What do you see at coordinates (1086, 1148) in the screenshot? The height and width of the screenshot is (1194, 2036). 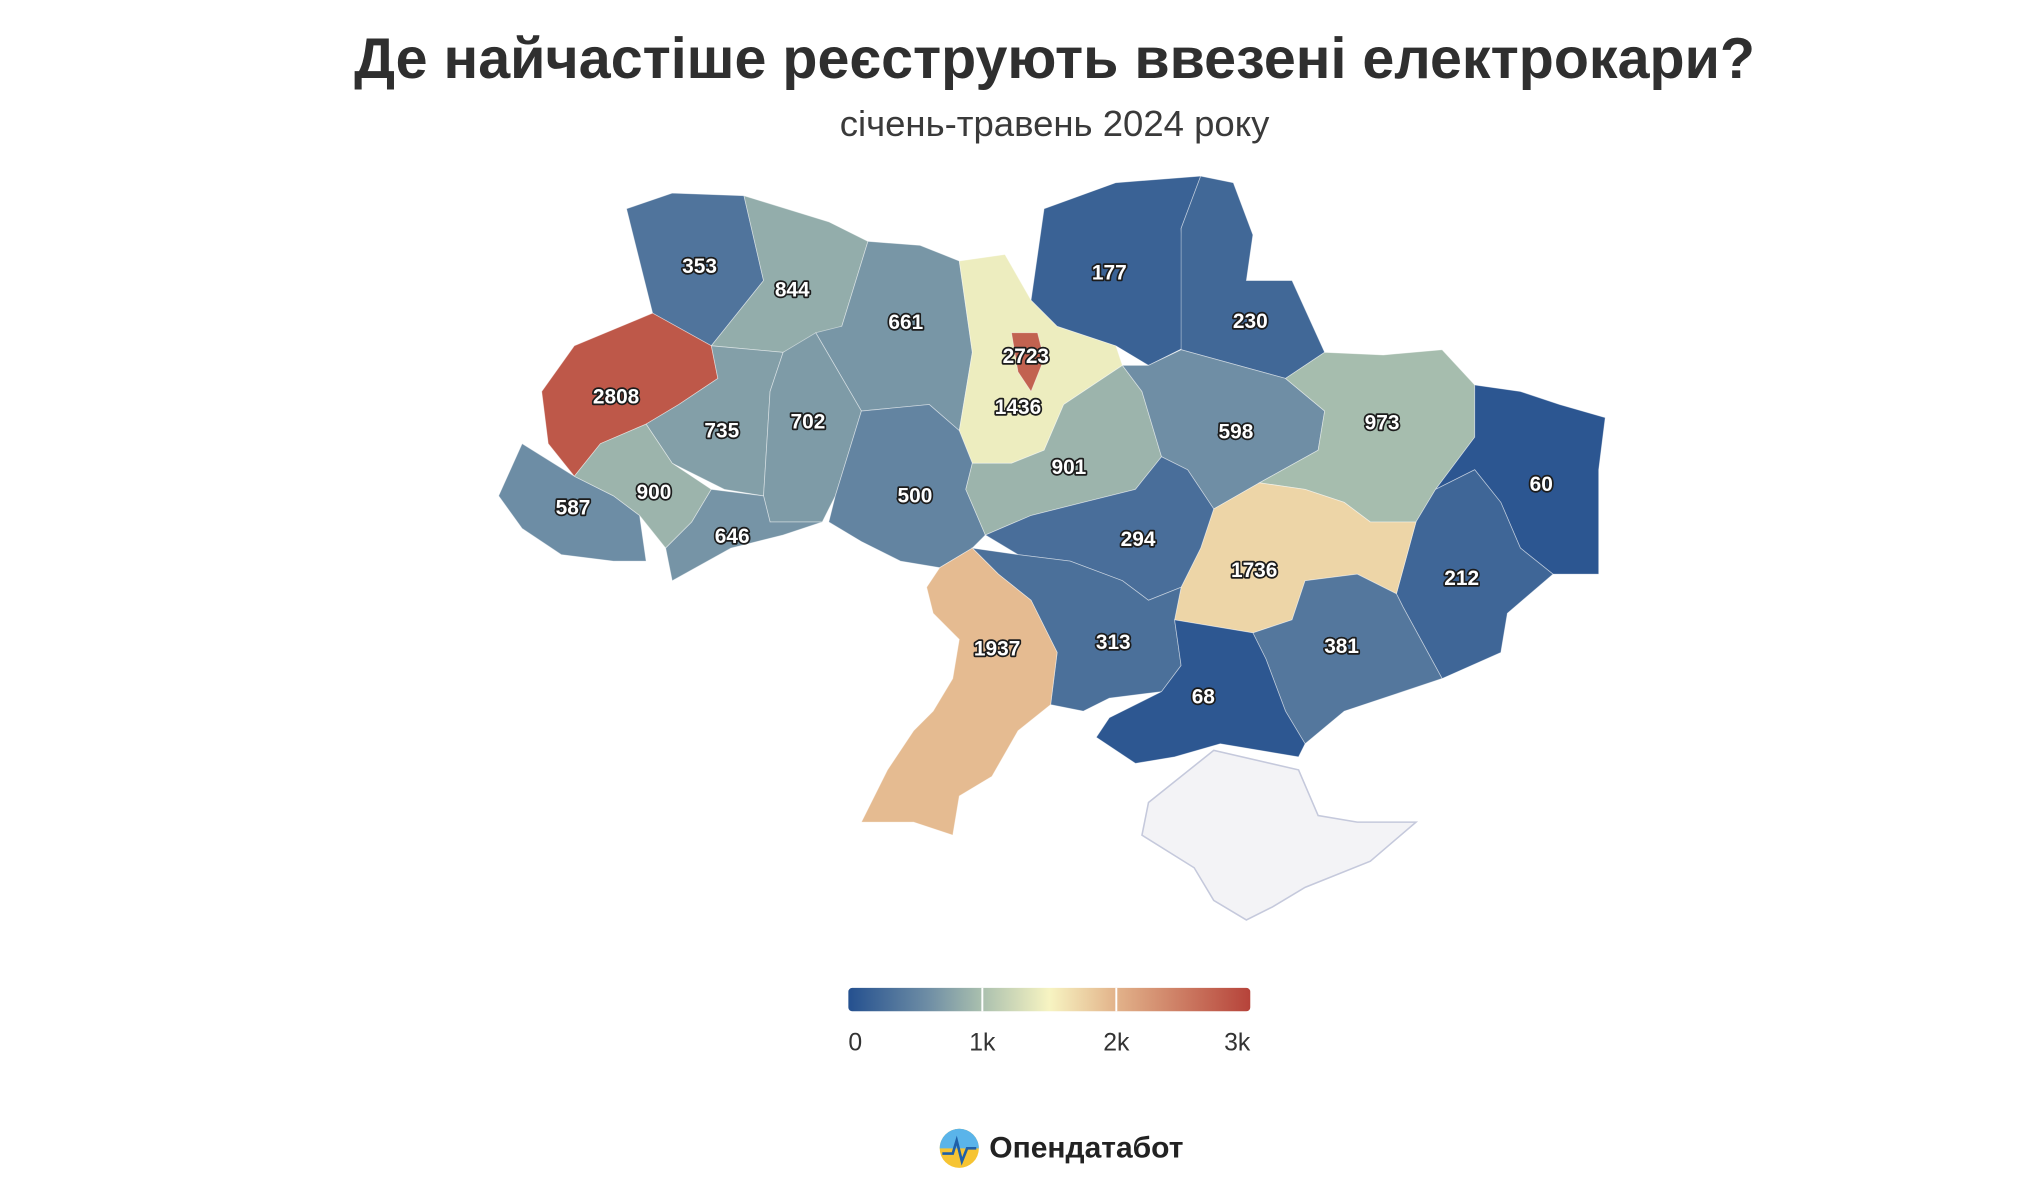 I see `brand-name: Опендатабот` at bounding box center [1086, 1148].